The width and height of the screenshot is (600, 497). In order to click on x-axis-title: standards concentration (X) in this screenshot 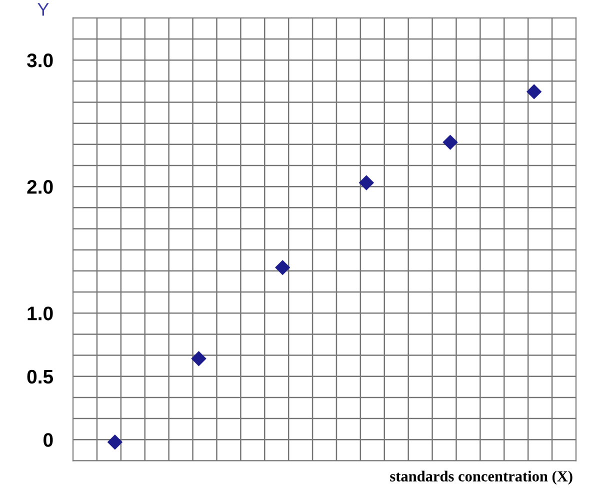, I will do `click(481, 477)`.